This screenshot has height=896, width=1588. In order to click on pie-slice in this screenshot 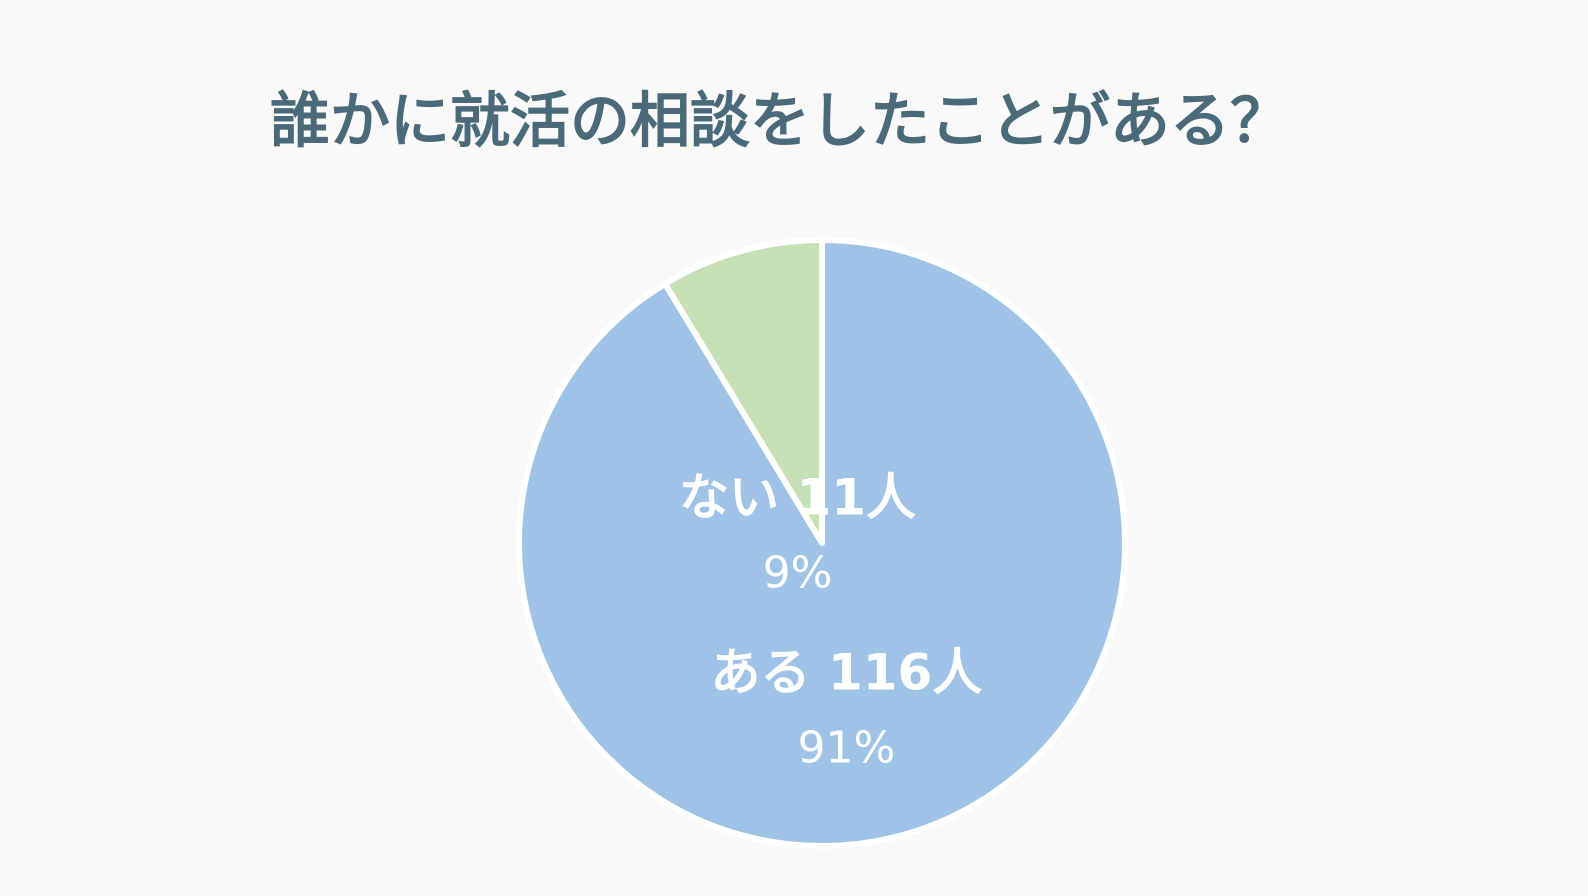, I will do `click(743, 391)`.